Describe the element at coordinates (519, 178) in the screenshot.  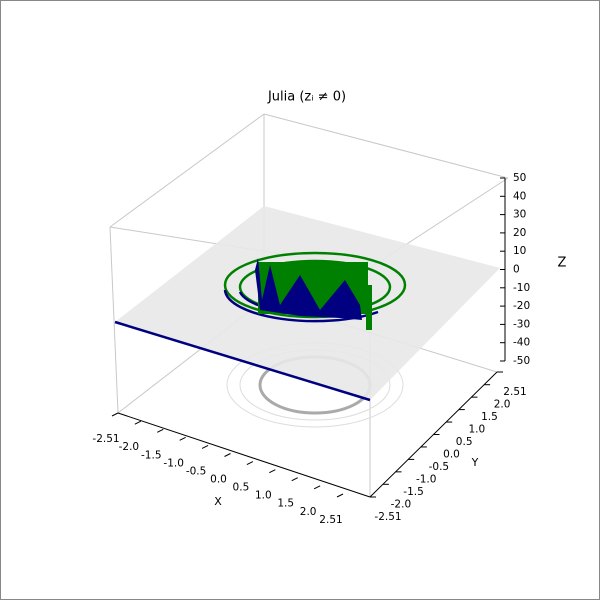
I see `z-tick-label: 50` at that location.